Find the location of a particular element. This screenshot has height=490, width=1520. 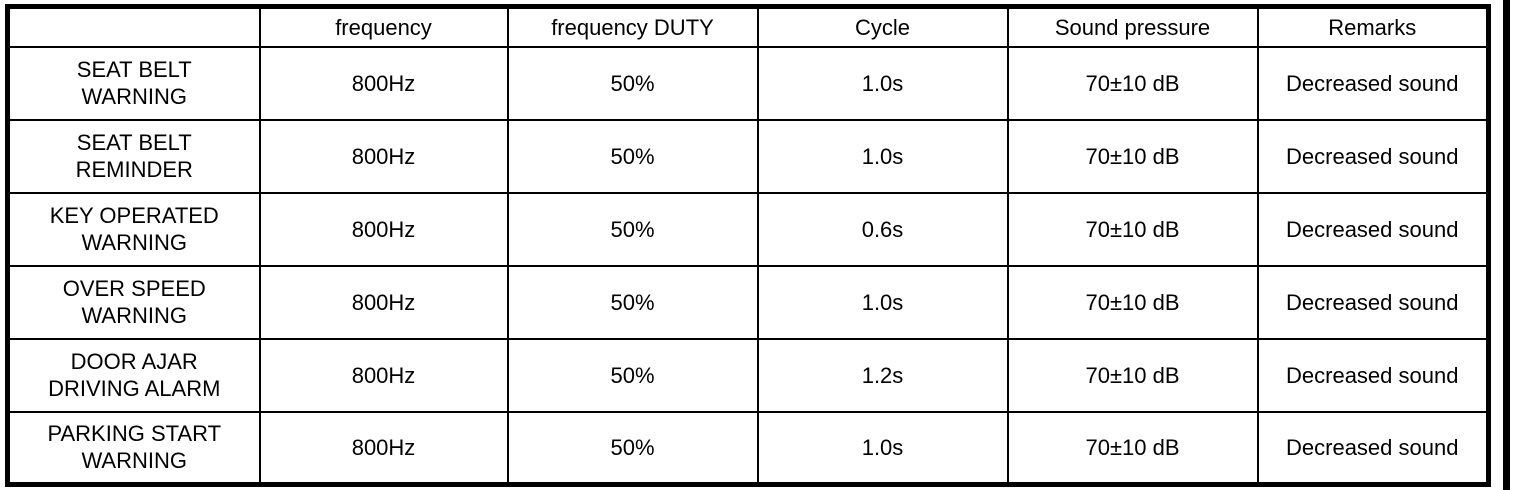

column-header-cycle: Cycle is located at coordinates (882, 26).